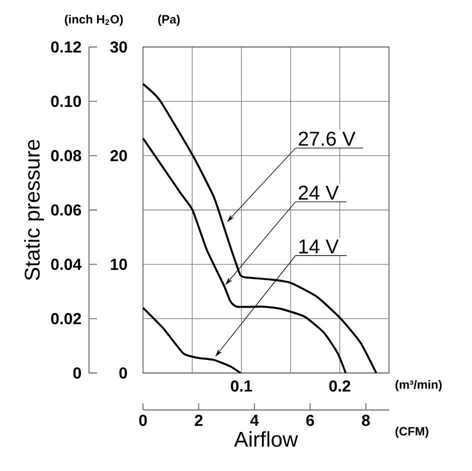 The height and width of the screenshot is (471, 472). Describe the element at coordinates (66, 156) in the screenshot. I see `y2-tick-label: 0.08` at that location.